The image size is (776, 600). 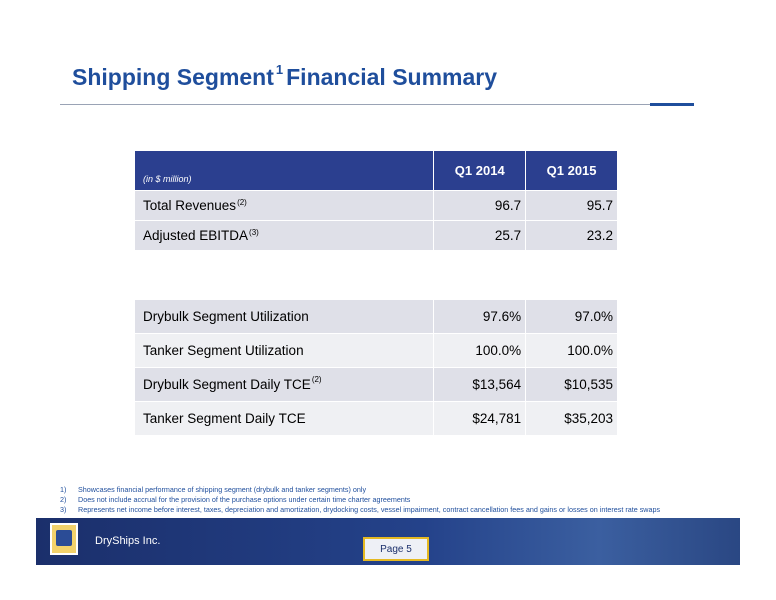 What do you see at coordinates (196, 235) in the screenshot?
I see `row-label-text: Adjusted EBITDA` at bounding box center [196, 235].